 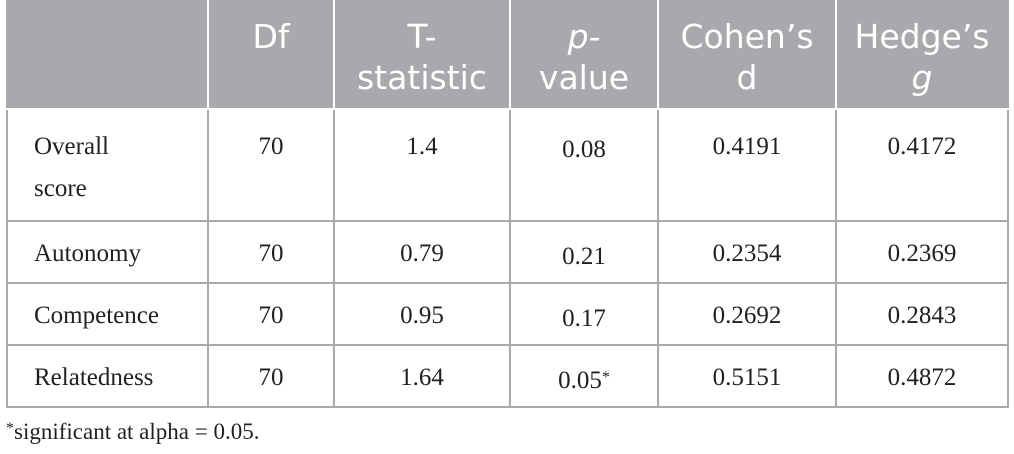 I want to click on cell-t-statistic: 0.95, so click(x=422, y=314).